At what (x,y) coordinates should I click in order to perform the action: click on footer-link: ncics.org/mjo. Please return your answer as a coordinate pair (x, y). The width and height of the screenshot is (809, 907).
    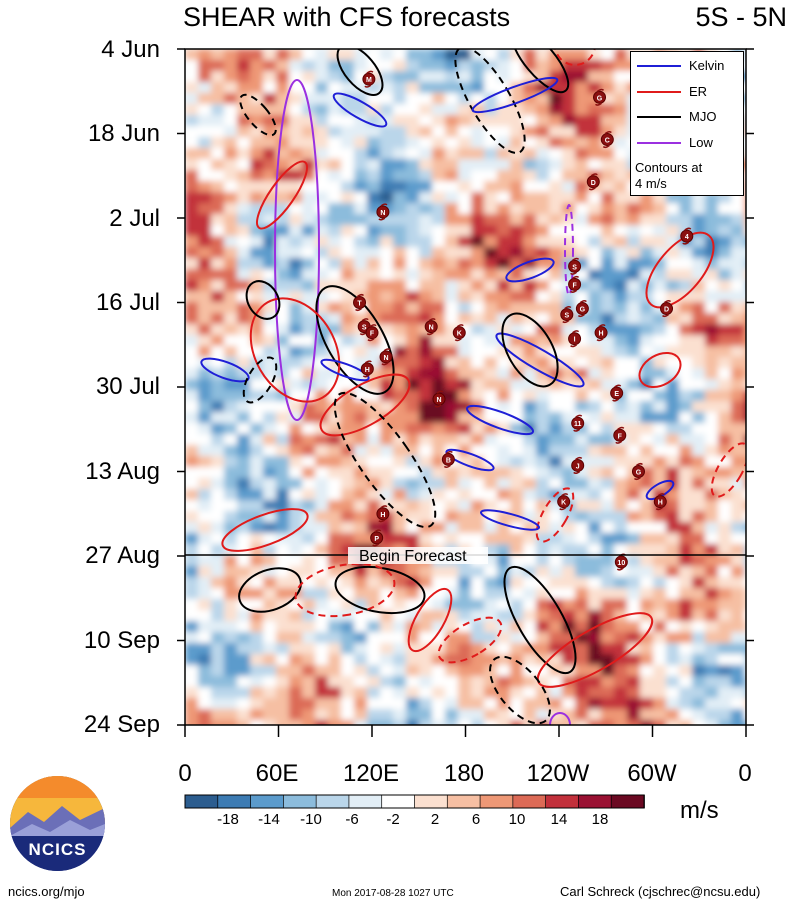
    Looking at the image, I should click on (46, 891).